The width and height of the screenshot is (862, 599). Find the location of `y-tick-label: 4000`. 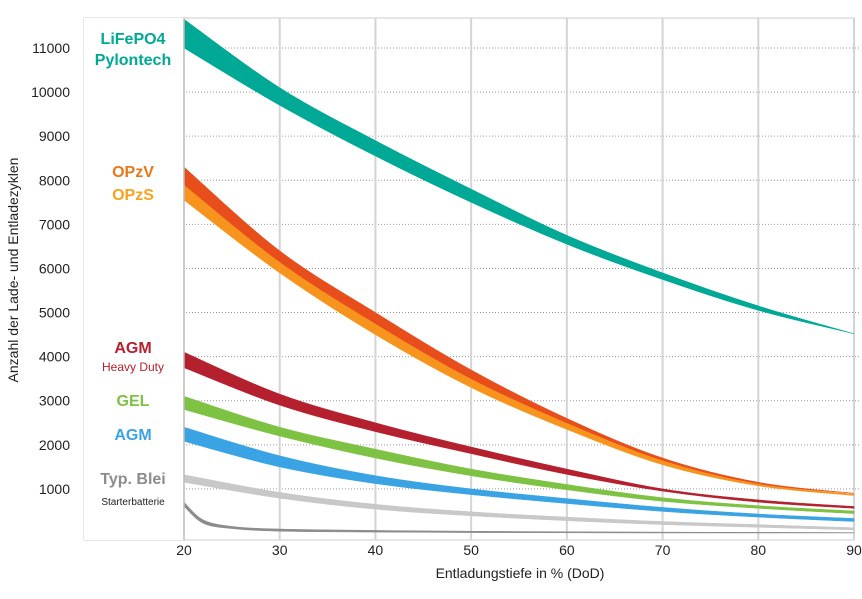

y-tick-label: 4000 is located at coordinates (54, 357).